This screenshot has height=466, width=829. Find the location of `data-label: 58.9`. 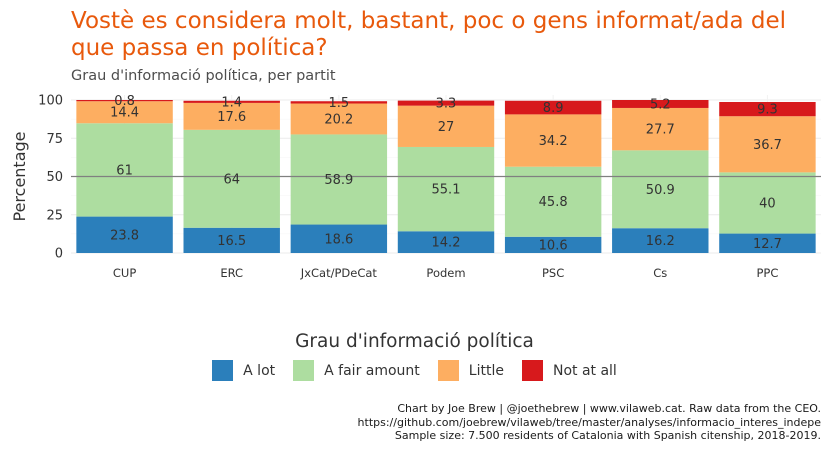

data-label: 58.9 is located at coordinates (338, 180).